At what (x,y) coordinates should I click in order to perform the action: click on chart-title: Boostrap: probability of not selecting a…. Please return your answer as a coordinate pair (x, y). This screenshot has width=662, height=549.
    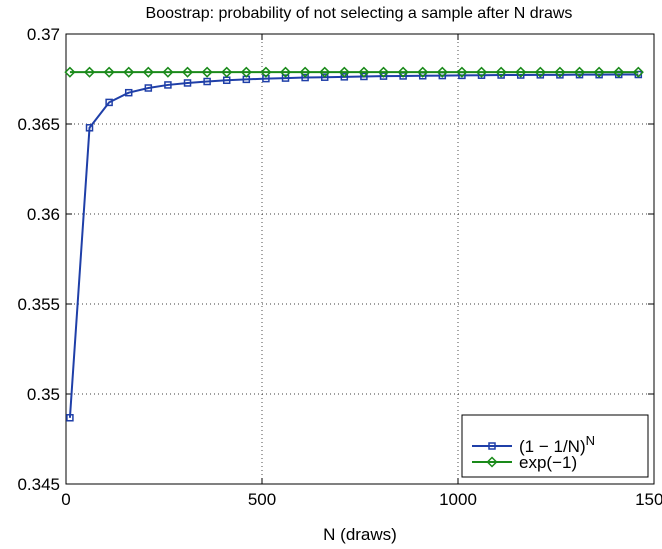
    Looking at the image, I should click on (359, 13).